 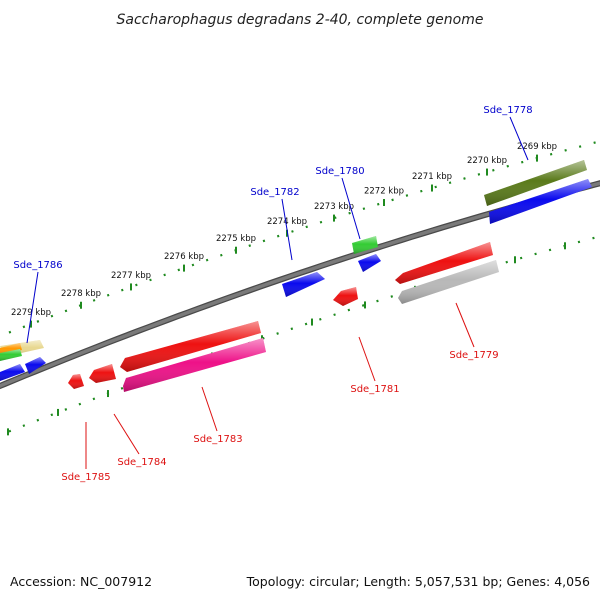 I want to click on feature-sde-1783-band, so click(x=190, y=346).